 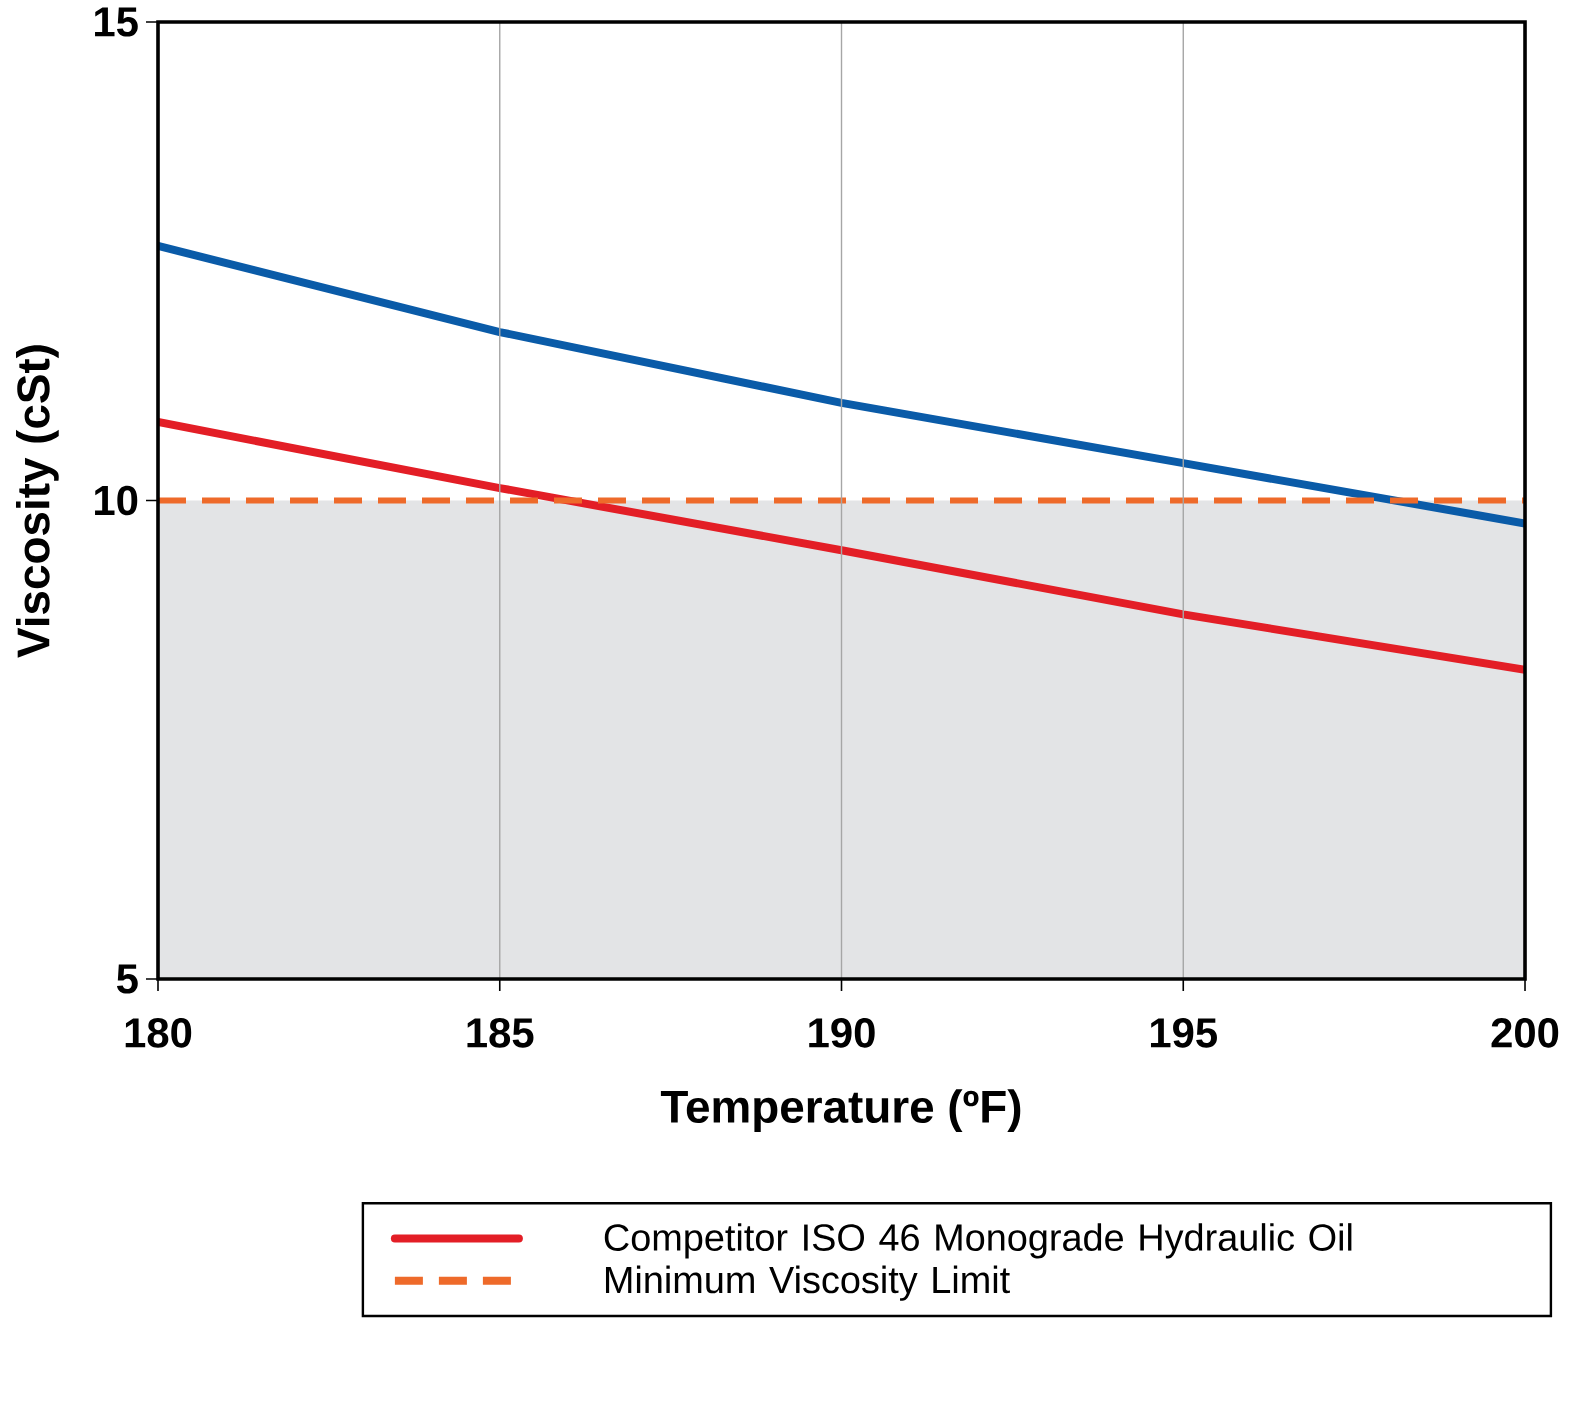 What do you see at coordinates (116, 22) in the screenshot?
I see `y-tick-label: 15` at bounding box center [116, 22].